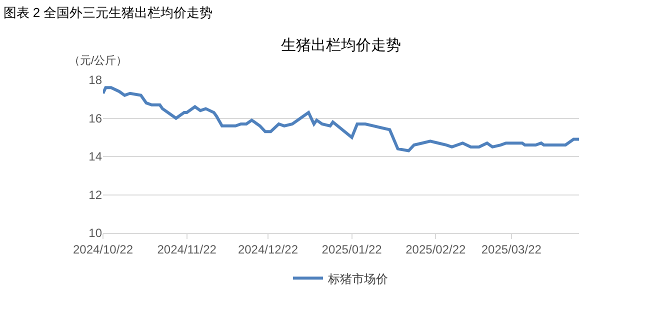 The height and width of the screenshot is (313, 652). What do you see at coordinates (95, 233) in the screenshot?
I see `y-tick-label: 10` at bounding box center [95, 233].